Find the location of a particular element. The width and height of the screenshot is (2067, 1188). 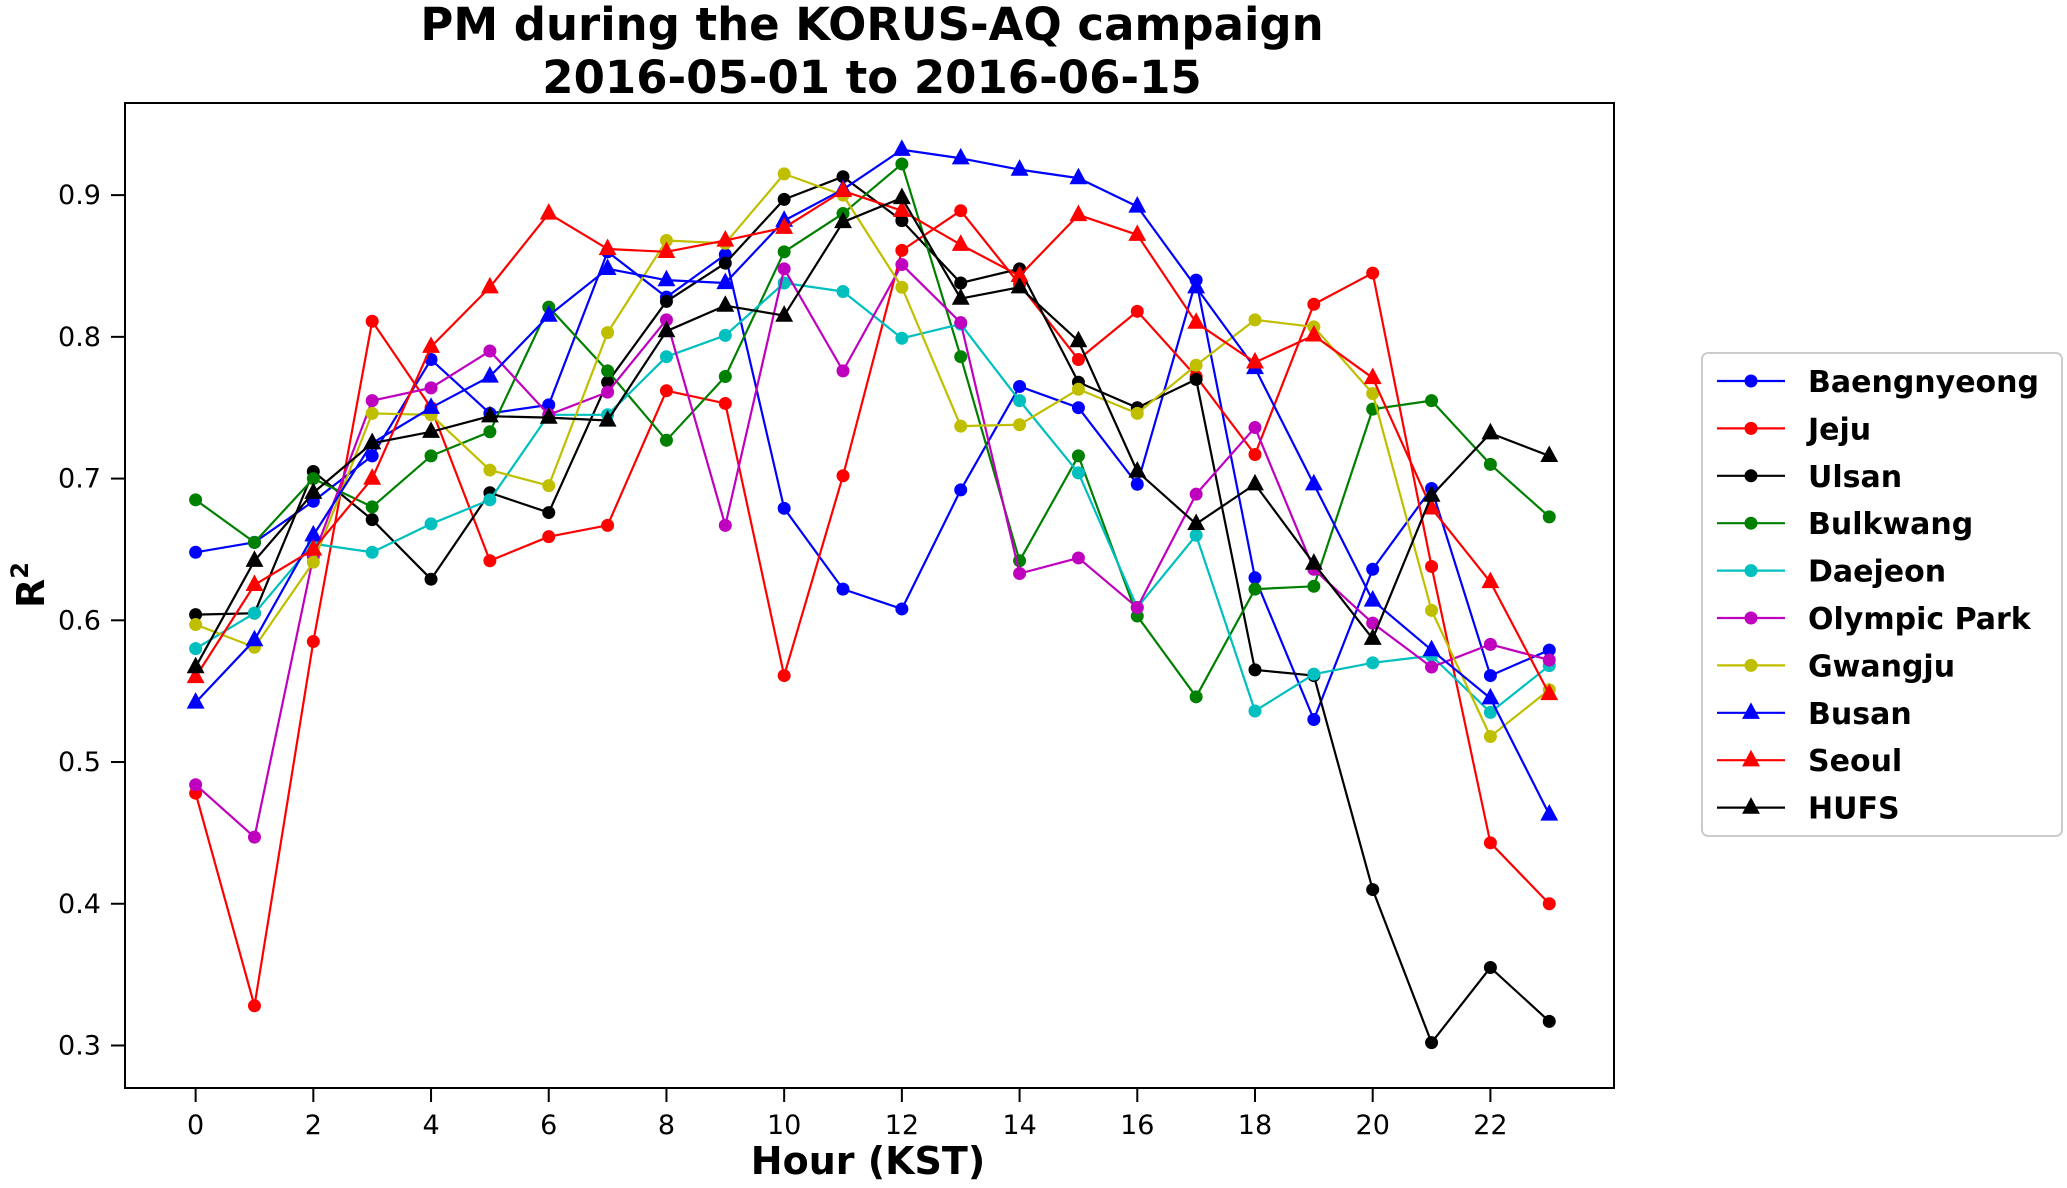

legend-item-olympic-park: Olympic Park is located at coordinates (1874, 619).